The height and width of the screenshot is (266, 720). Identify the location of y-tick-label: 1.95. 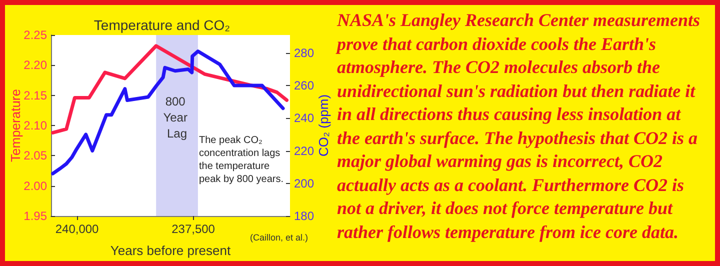
(36, 216).